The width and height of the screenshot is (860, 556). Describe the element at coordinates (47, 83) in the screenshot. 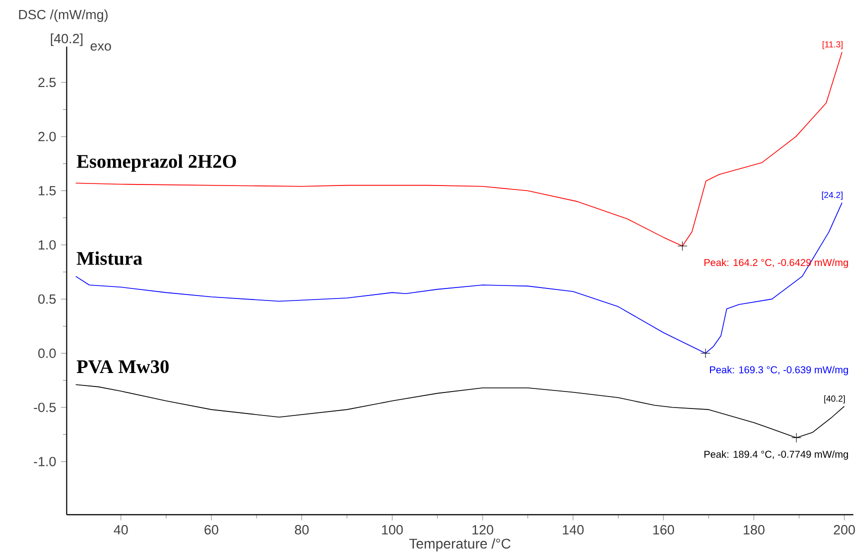

I see `y-tick-label: 2.5` at that location.